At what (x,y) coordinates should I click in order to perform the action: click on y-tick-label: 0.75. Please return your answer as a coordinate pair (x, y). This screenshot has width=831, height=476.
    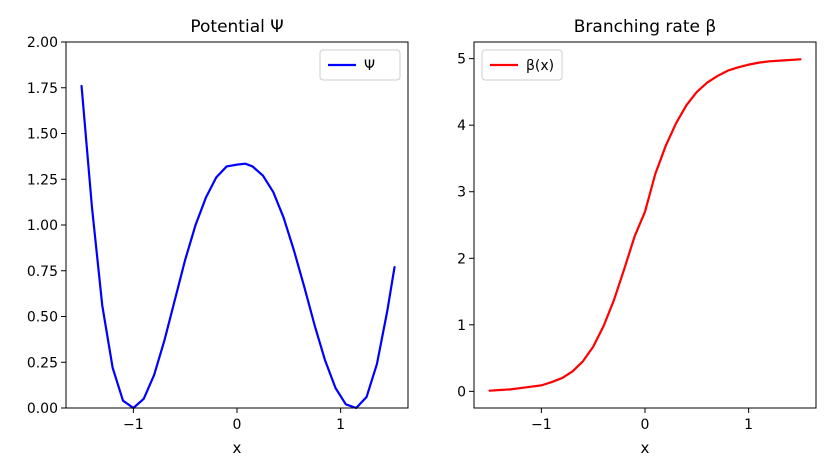
    Looking at the image, I should click on (42, 272).